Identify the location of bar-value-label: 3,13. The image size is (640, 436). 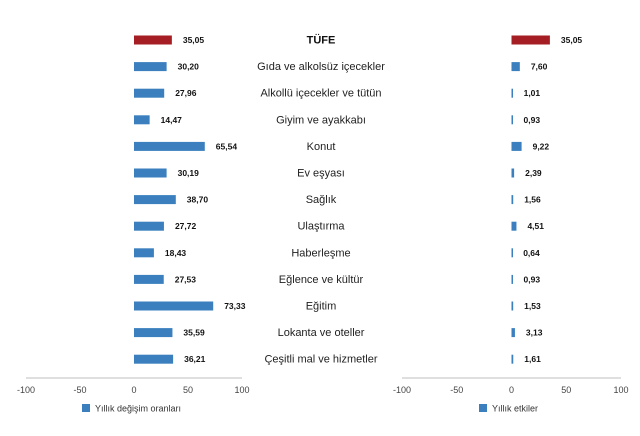
(534, 333).